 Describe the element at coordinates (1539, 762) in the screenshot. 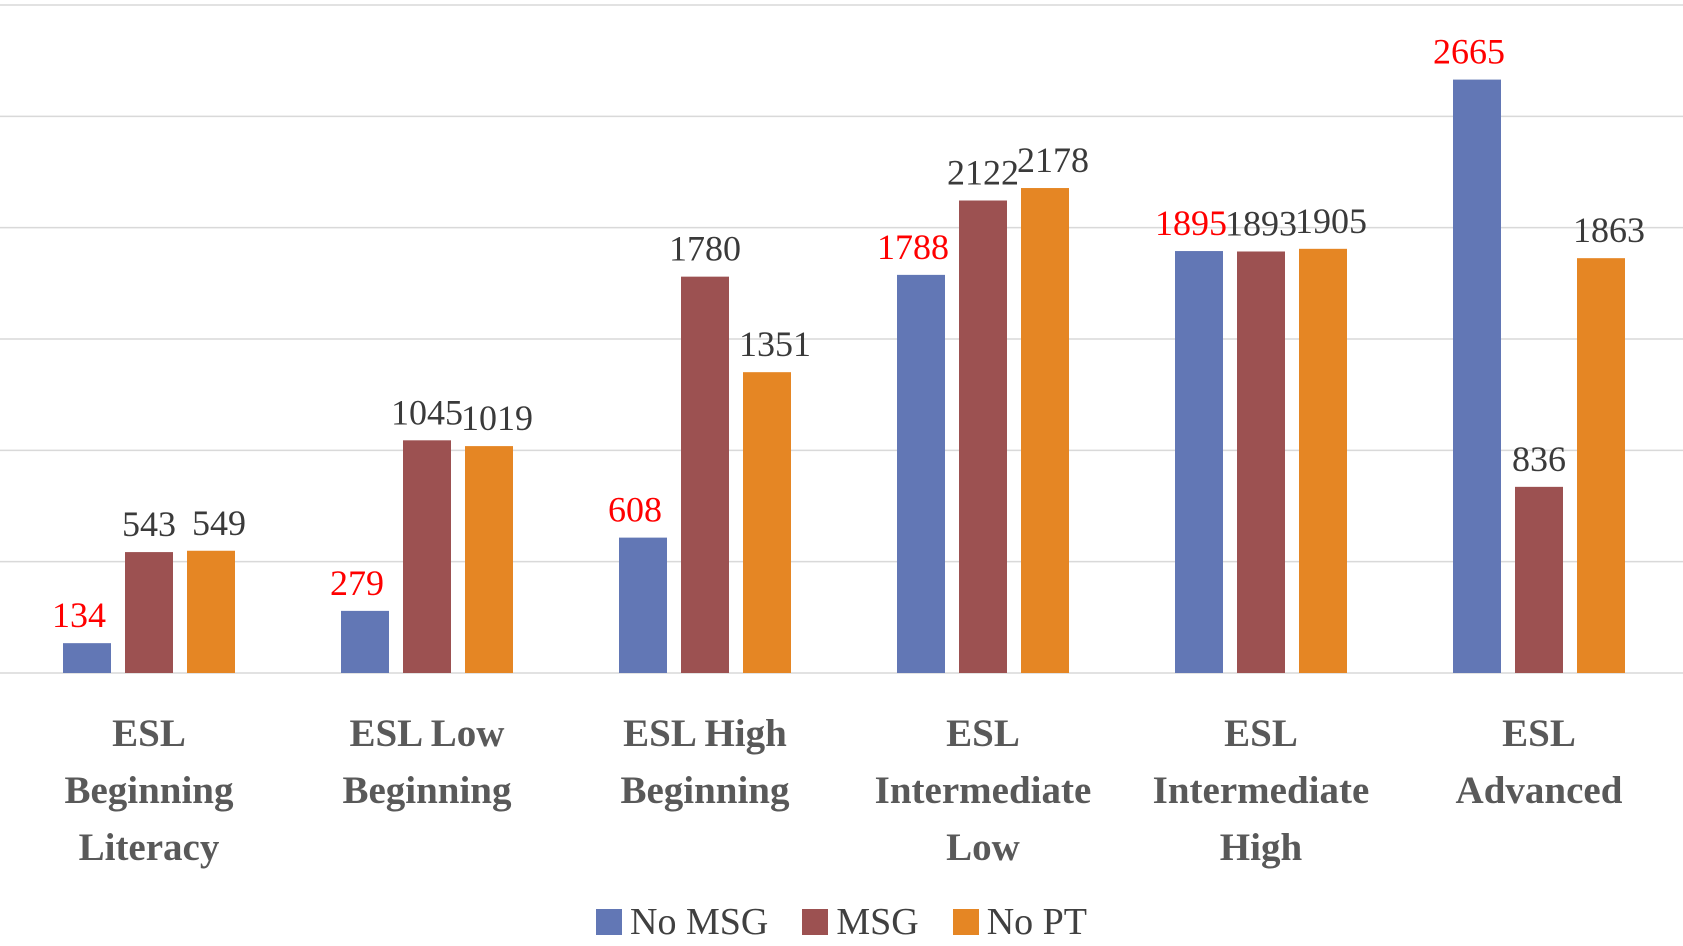

I see `x-tick-label: ESL Advanced` at that location.